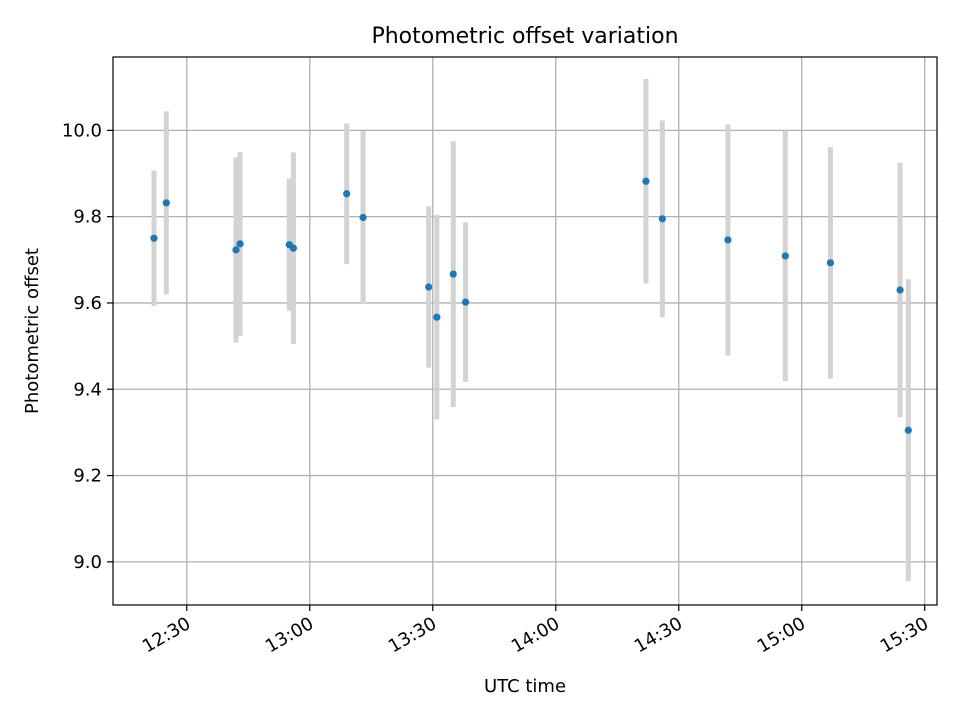 The width and height of the screenshot is (960, 724). What do you see at coordinates (87, 346) in the screenshot?
I see `y-axis: 9.0 9.2 9.4 9.6 9.8 10.0` at bounding box center [87, 346].